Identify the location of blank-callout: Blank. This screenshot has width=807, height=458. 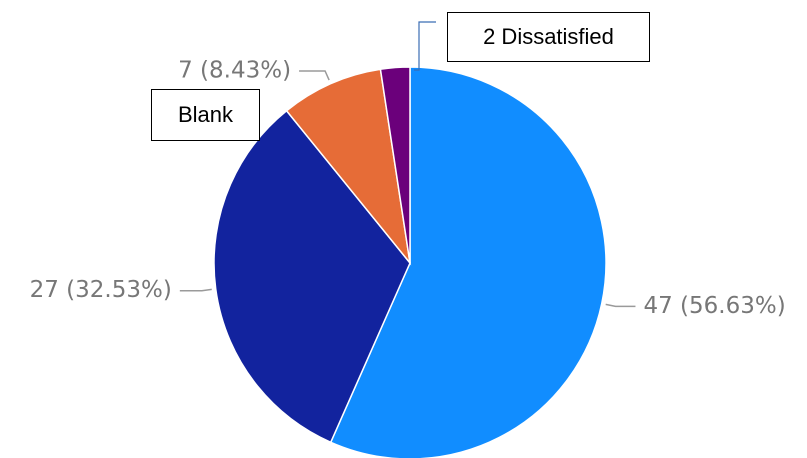
(205, 115).